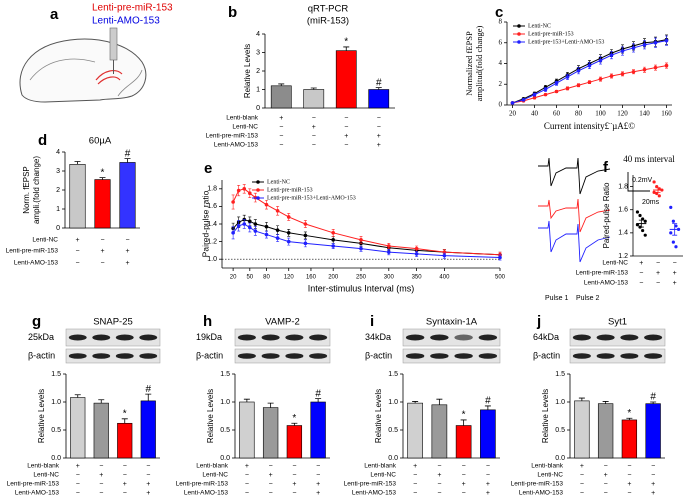  I want to click on blot-size: 25kDa, so click(41, 337).